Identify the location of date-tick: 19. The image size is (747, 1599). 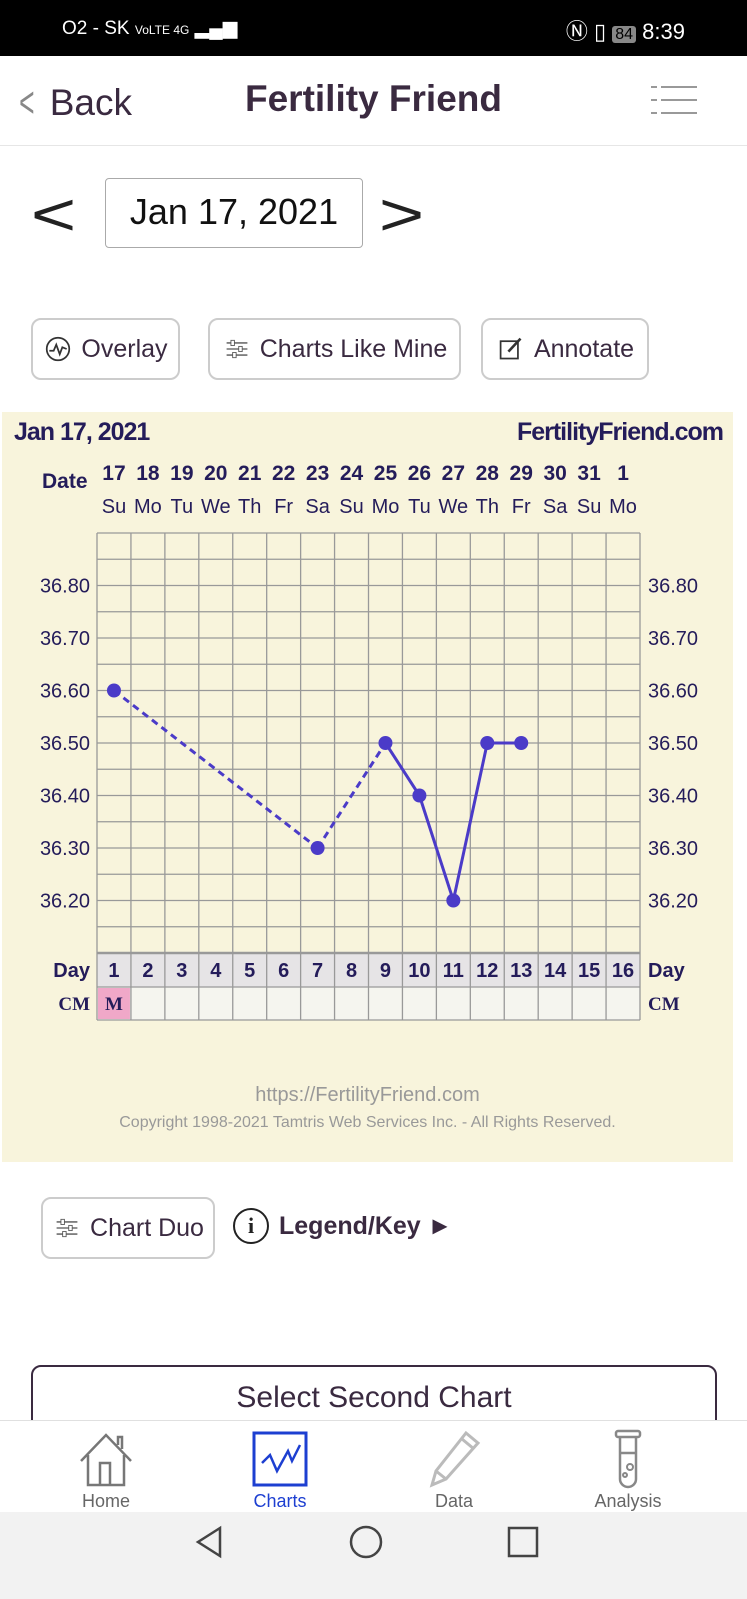
(181, 473).